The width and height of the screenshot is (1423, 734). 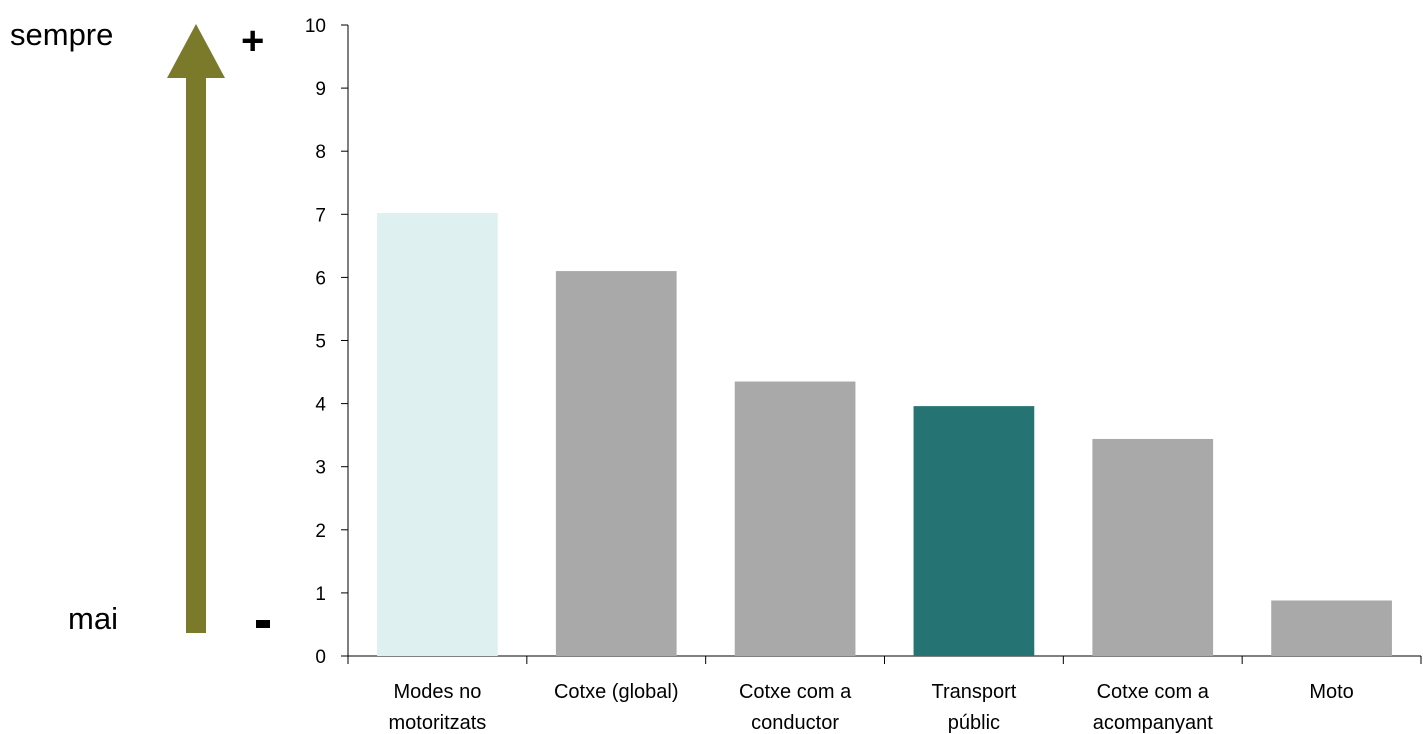 What do you see at coordinates (438, 723) in the screenshot?
I see `category-label-line: motoritzats` at bounding box center [438, 723].